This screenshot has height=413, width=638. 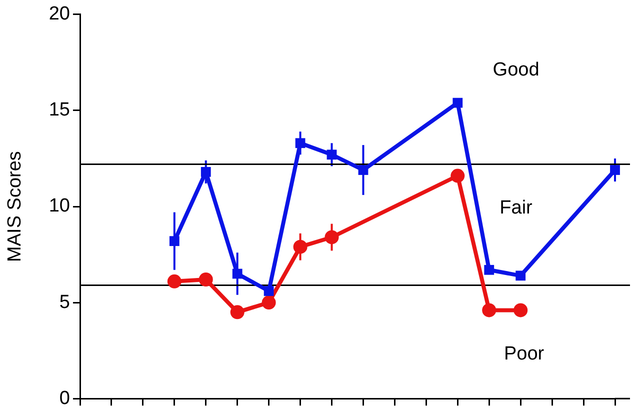 I want to click on y-tick-label: 15, so click(x=59, y=110).